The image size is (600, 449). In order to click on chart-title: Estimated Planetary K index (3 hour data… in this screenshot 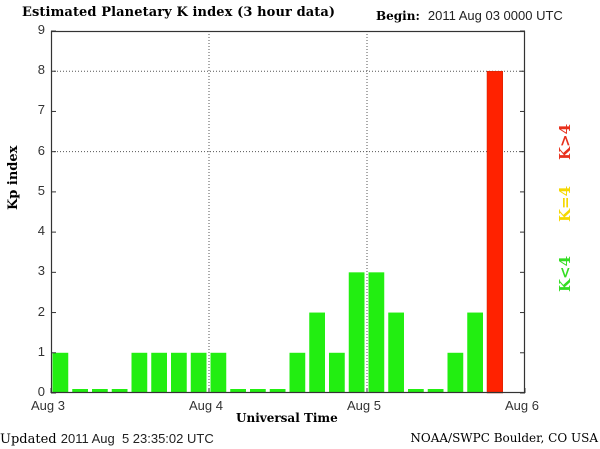, I will do `click(179, 12)`.